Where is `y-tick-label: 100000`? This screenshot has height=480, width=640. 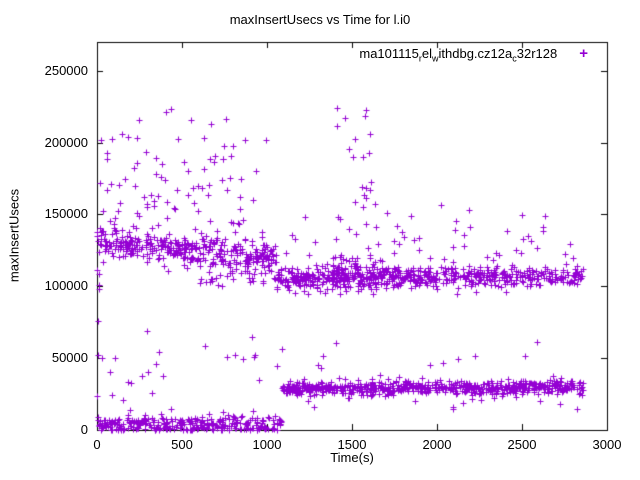 y-tick-label: 100000 is located at coordinates (66, 286).